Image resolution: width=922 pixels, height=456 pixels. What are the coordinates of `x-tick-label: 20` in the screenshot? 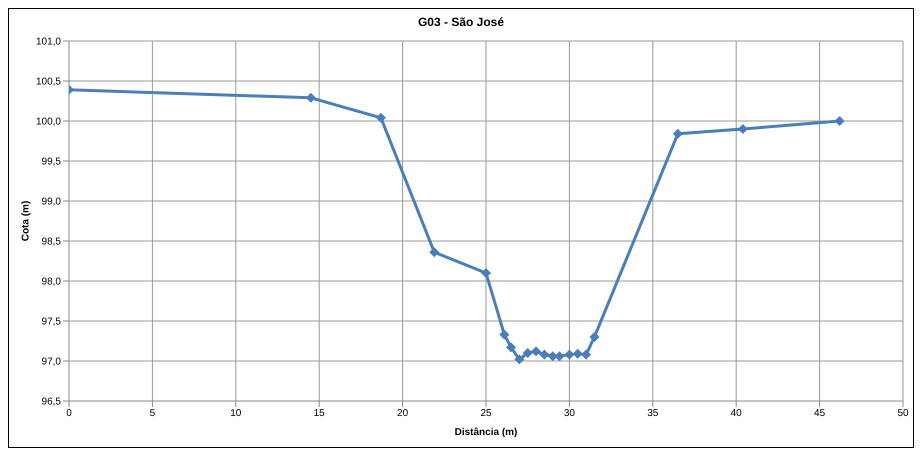 It's located at (403, 414).